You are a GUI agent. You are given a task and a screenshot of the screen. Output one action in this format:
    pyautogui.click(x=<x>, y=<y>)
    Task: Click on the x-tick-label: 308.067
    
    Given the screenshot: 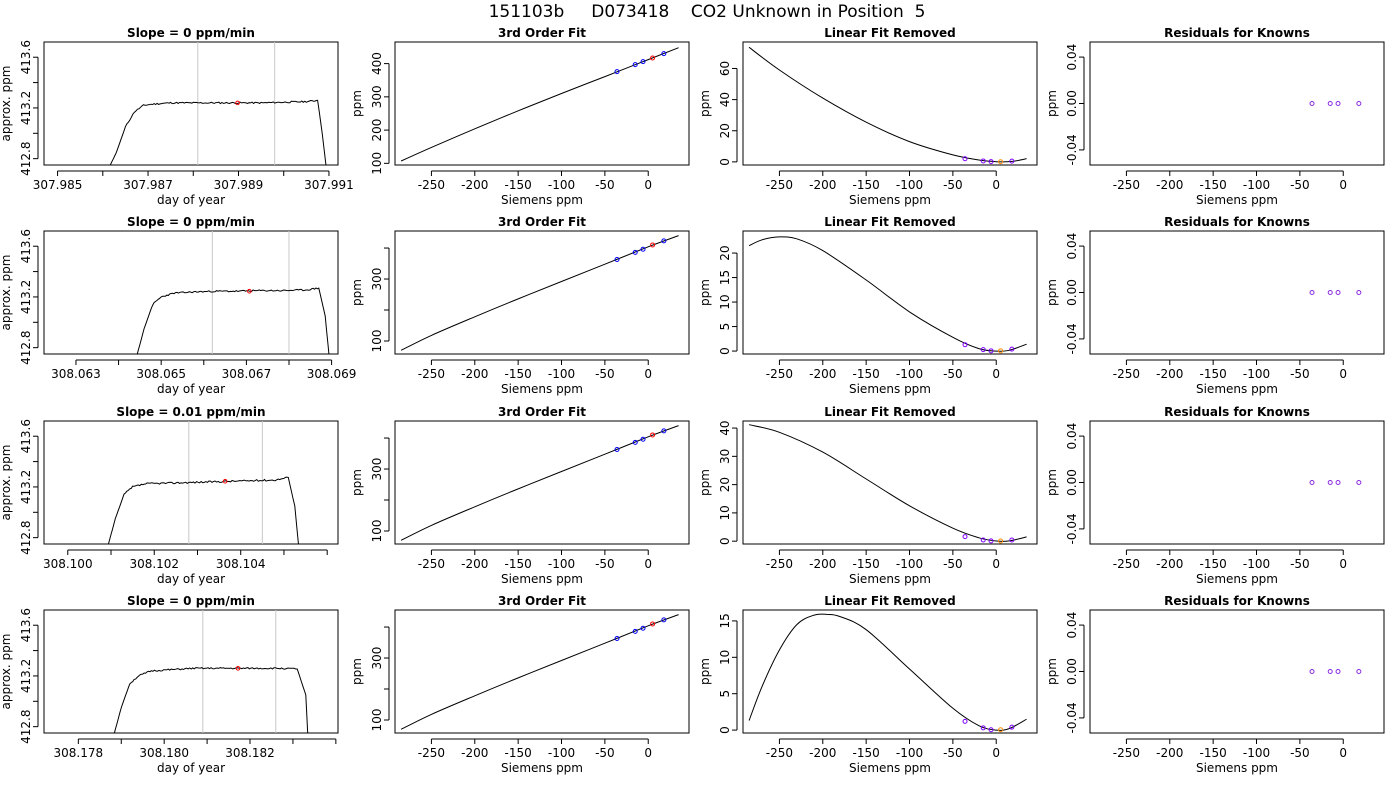 What is the action you would take?
    pyautogui.click(x=247, y=374)
    